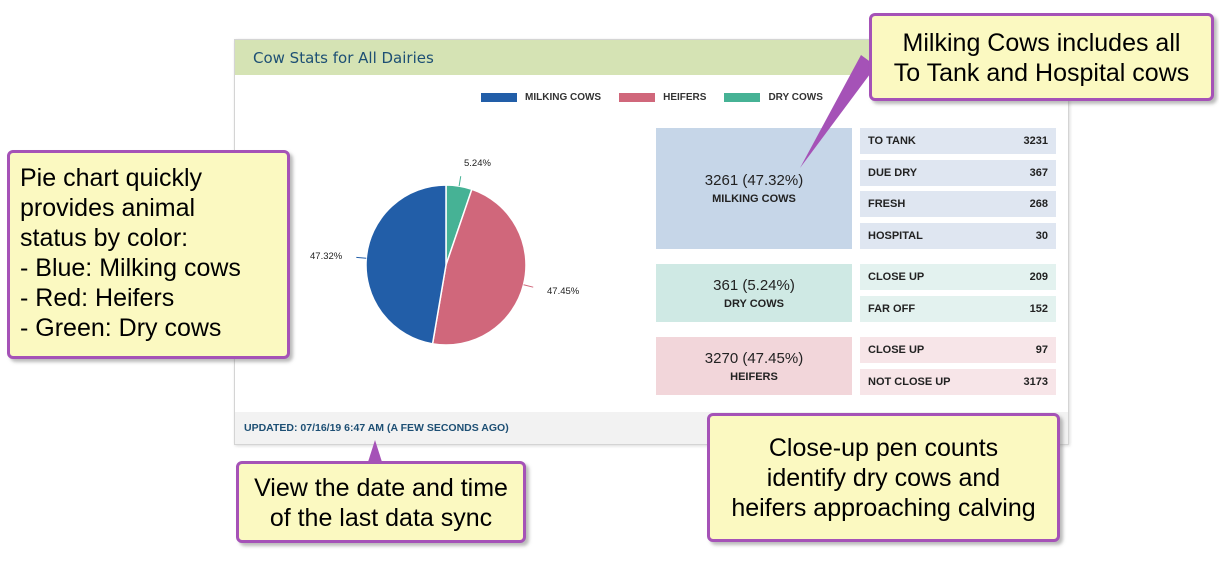  What do you see at coordinates (958, 141) in the screenshot?
I see `row-to-tank: TO TANK 3231` at bounding box center [958, 141].